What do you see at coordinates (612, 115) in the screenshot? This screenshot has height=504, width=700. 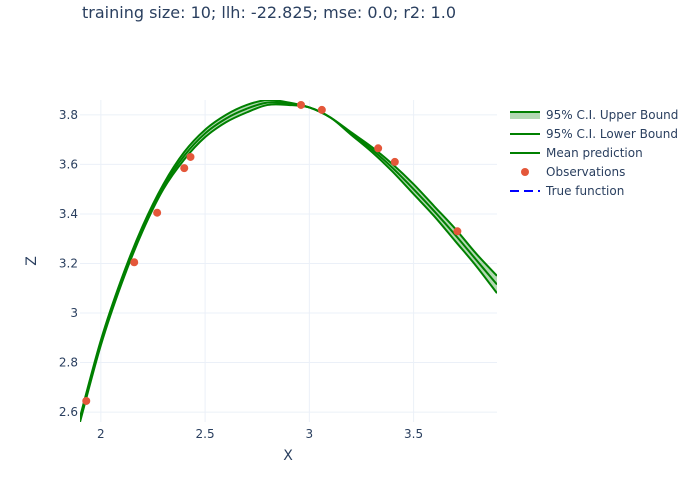 I see `legend-label-upper-bound: 95% C.I. Upper Bound` at bounding box center [612, 115].